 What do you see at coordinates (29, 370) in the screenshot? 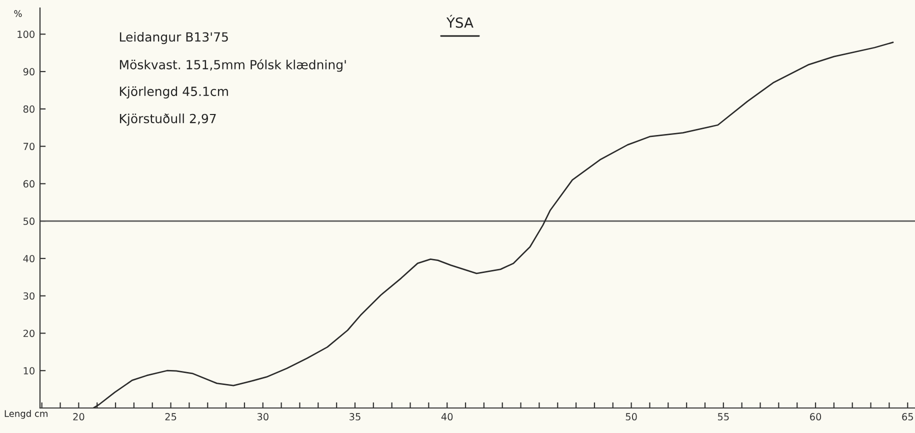
I see `y-tick-label: 10` at bounding box center [29, 370].